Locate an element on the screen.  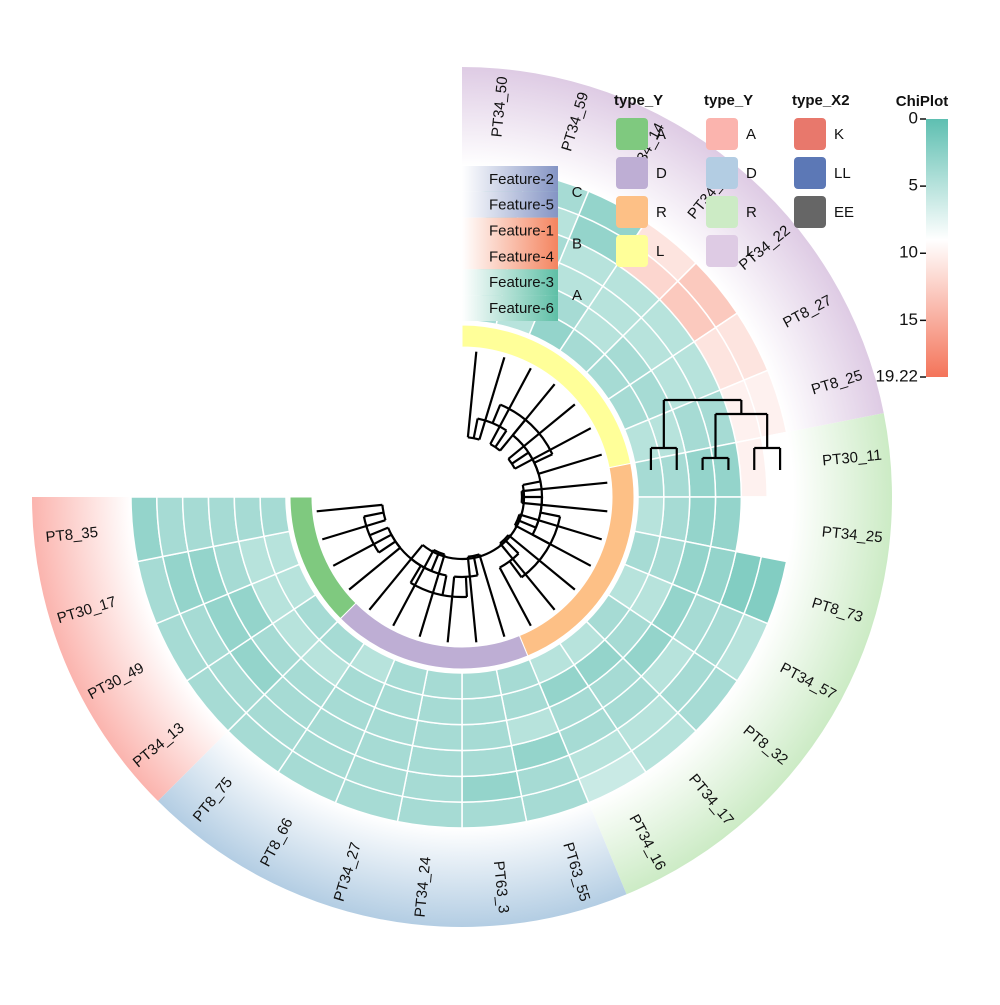
legend-label: EE is located at coordinates (844, 212).